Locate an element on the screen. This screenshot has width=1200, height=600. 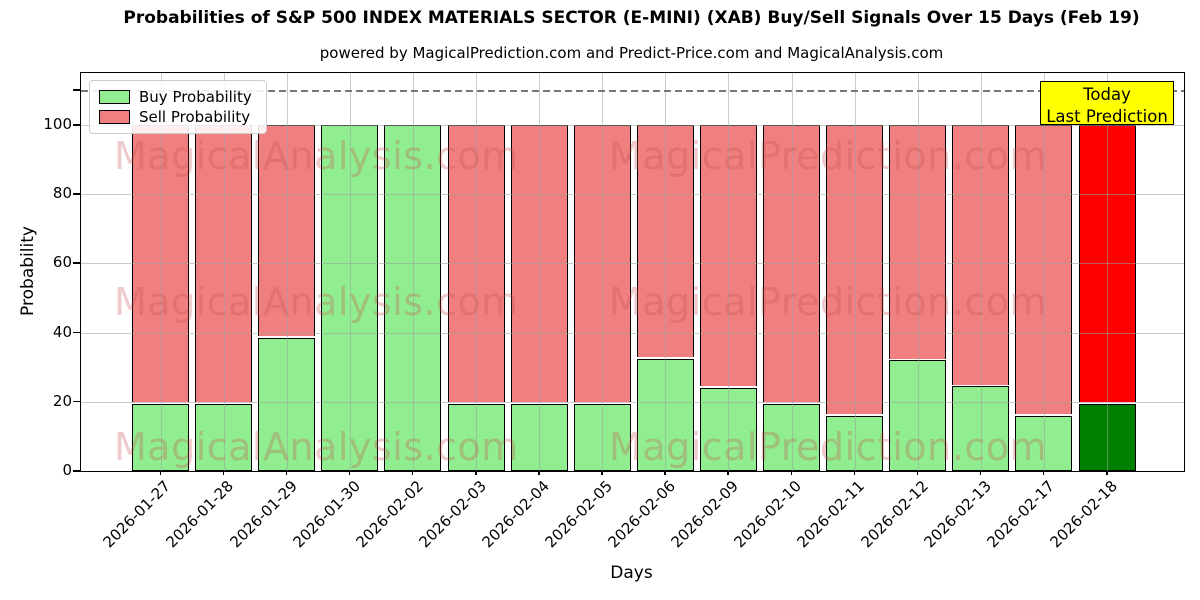
legend-item-sell: Sell Probability is located at coordinates (175, 117).